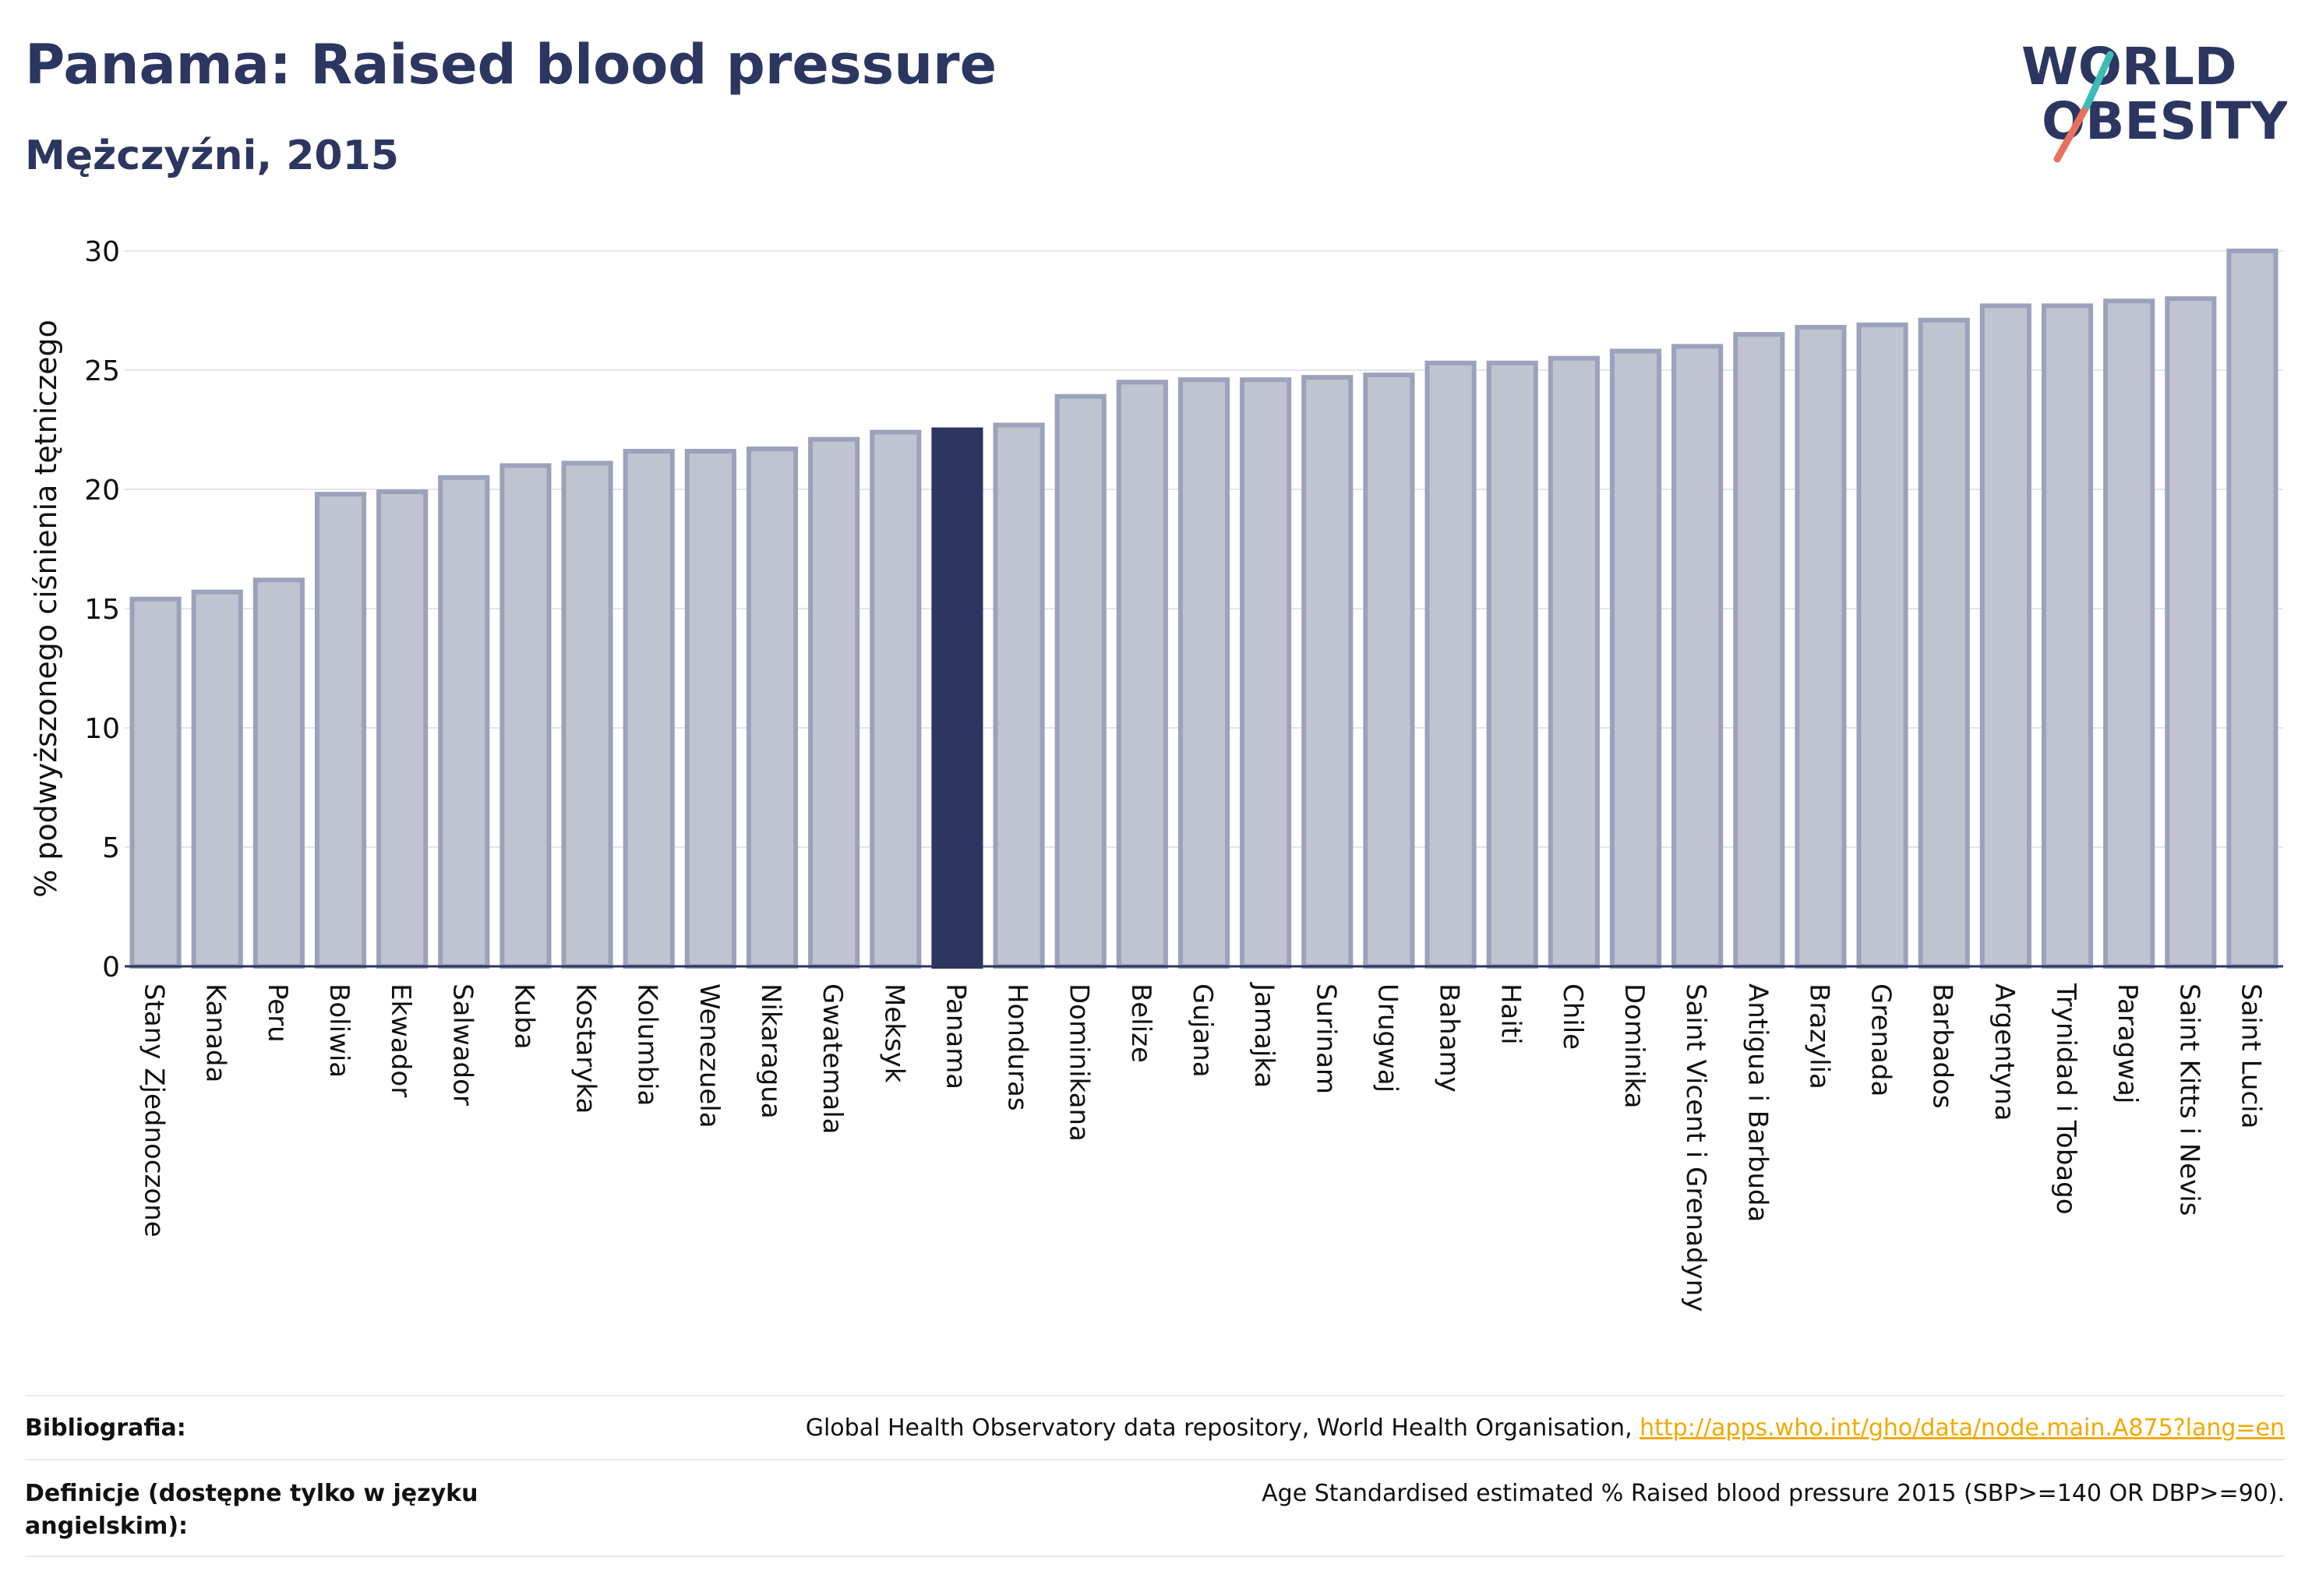 This screenshot has height=1596, width=2305. Describe the element at coordinates (111, 967) in the screenshot. I see `y-tick-label: 0` at that location.